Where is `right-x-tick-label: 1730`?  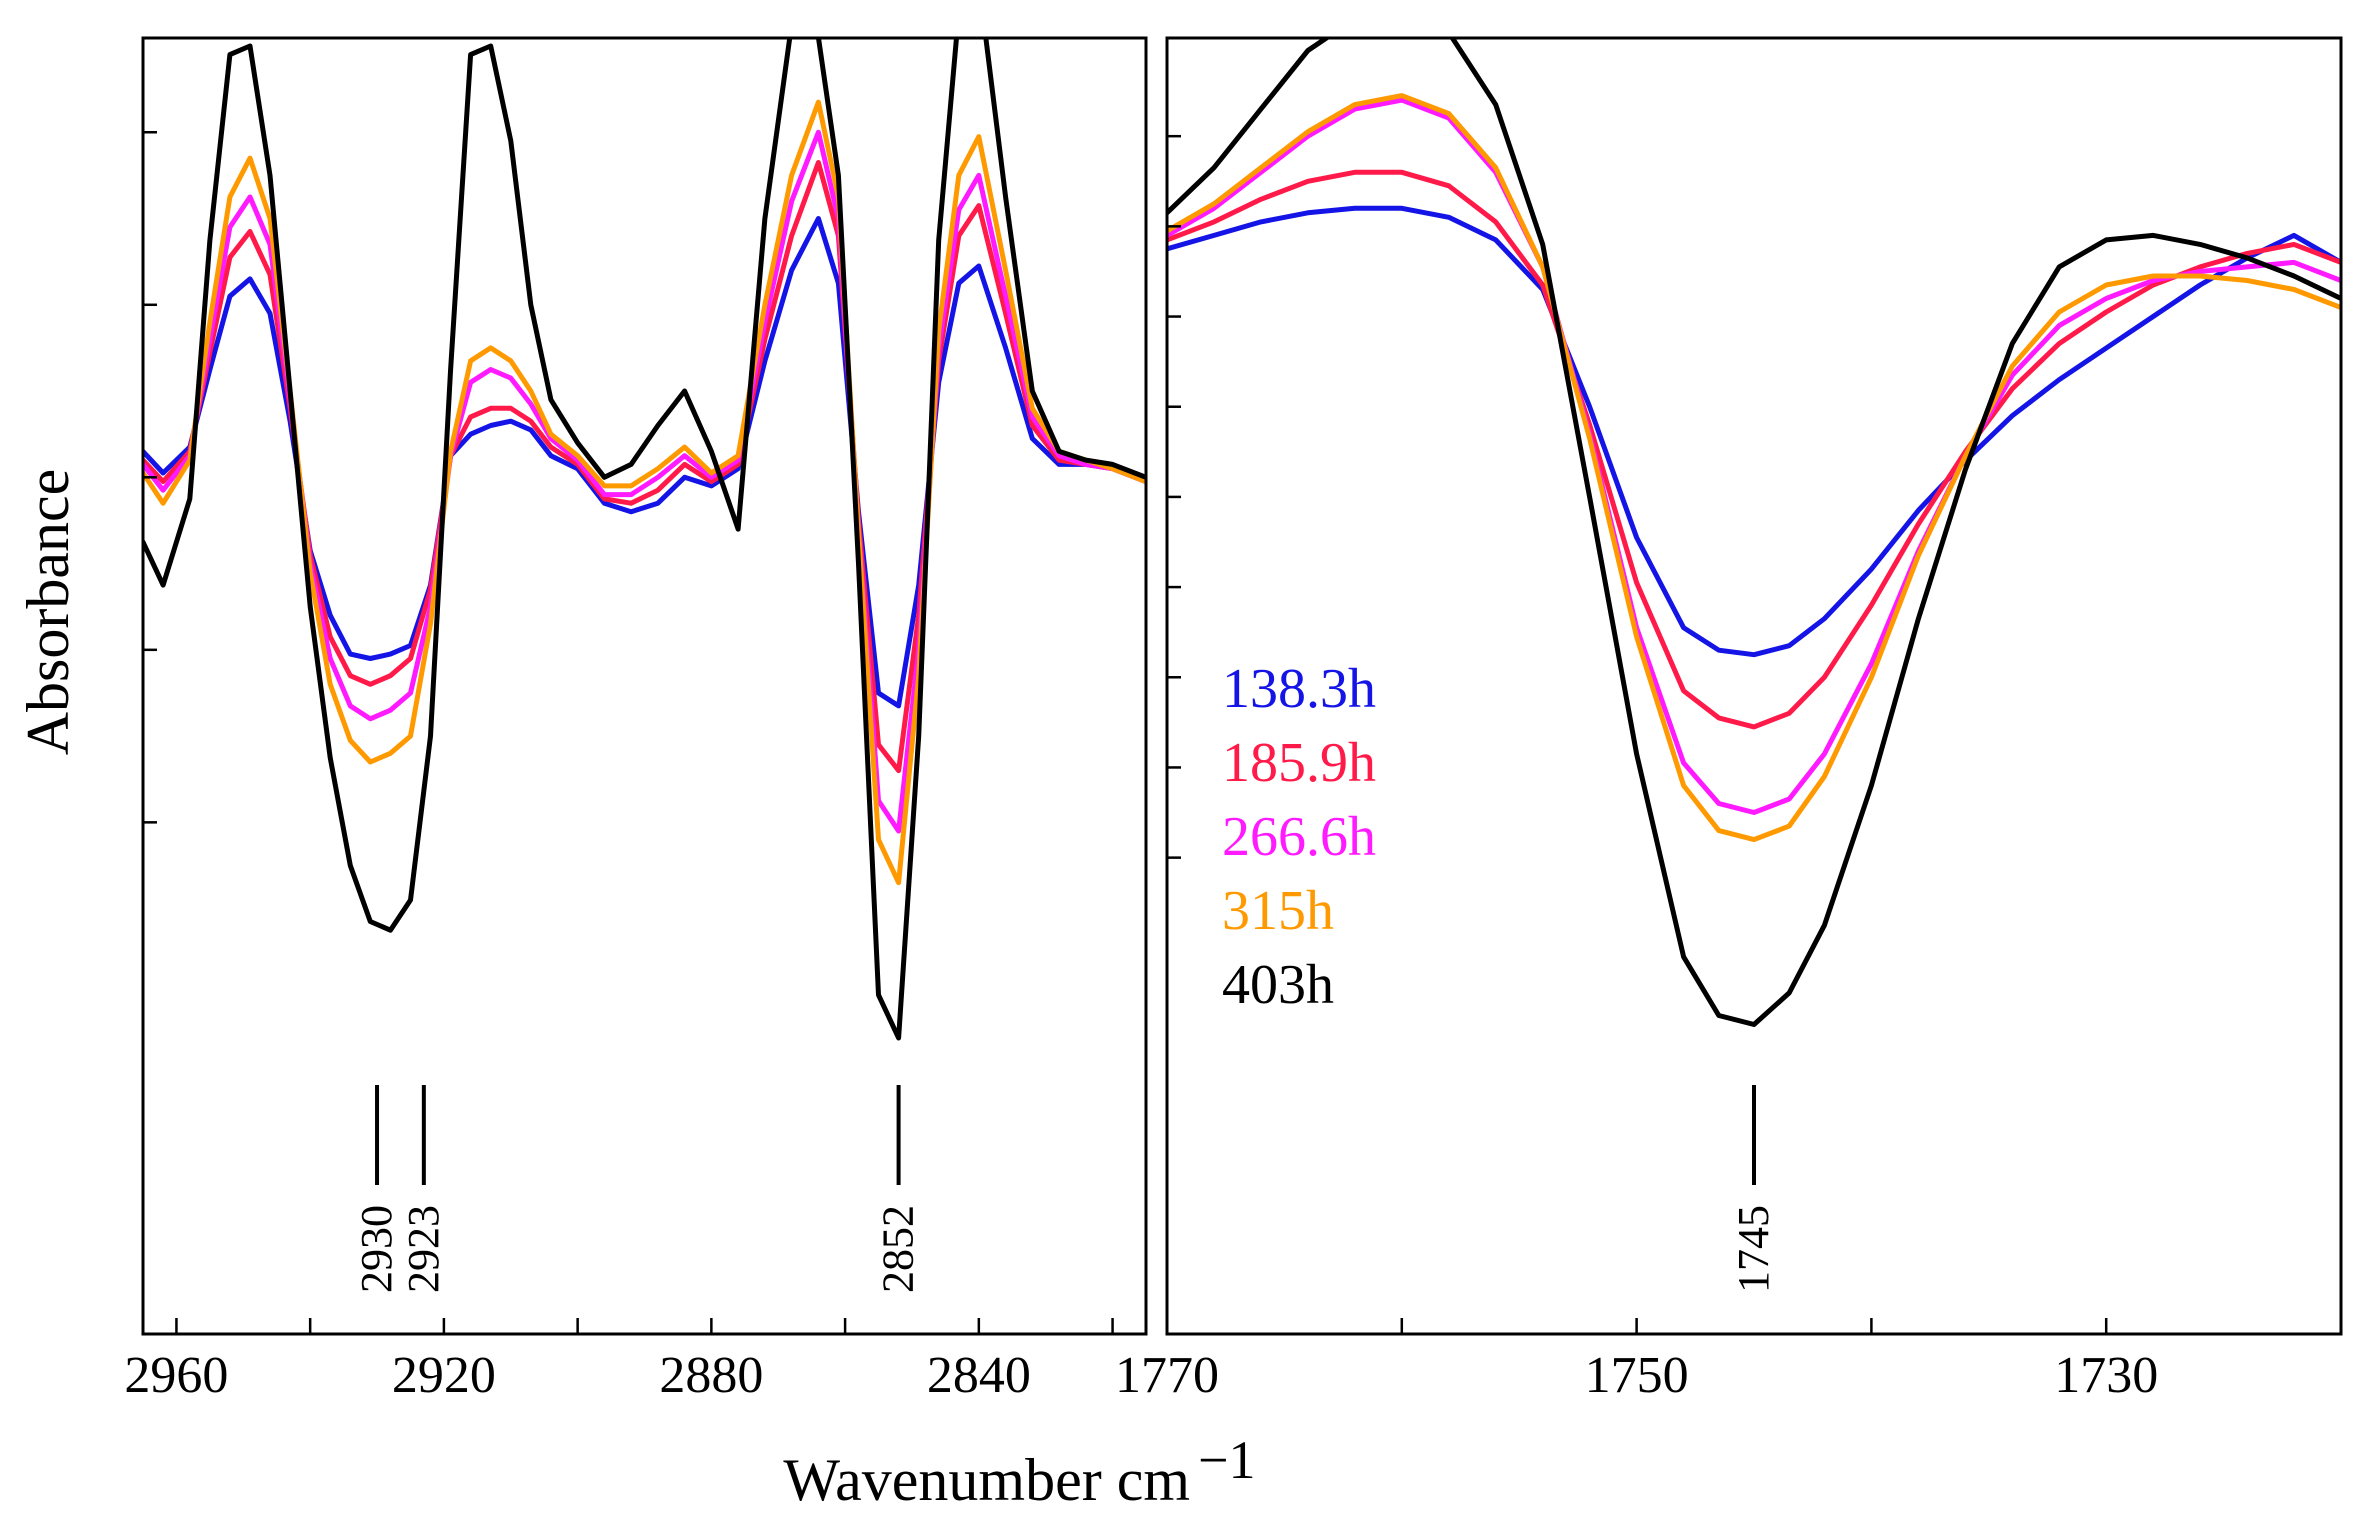 right-x-tick-label: 1730 is located at coordinates (2106, 1375).